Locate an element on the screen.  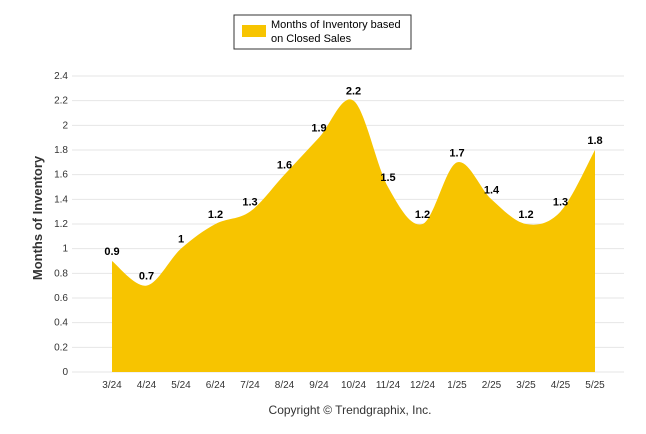
y-tick-label: 2 is located at coordinates (65, 125).